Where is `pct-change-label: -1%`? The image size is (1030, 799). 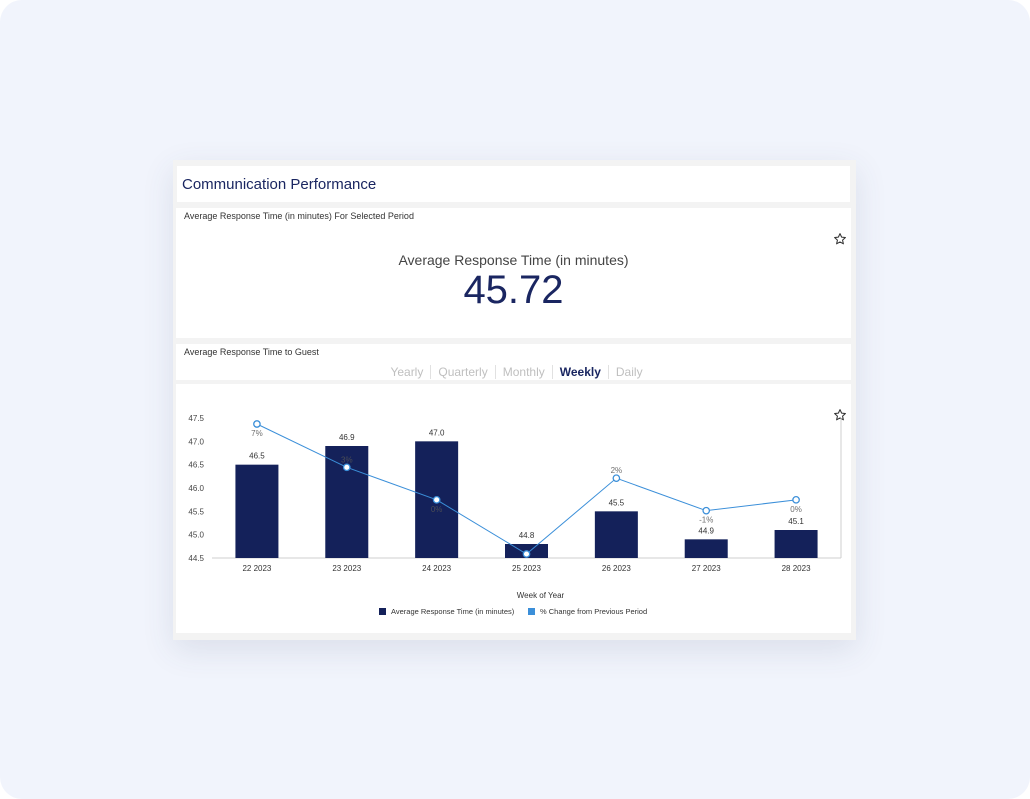 pct-change-label: -1% is located at coordinates (706, 520).